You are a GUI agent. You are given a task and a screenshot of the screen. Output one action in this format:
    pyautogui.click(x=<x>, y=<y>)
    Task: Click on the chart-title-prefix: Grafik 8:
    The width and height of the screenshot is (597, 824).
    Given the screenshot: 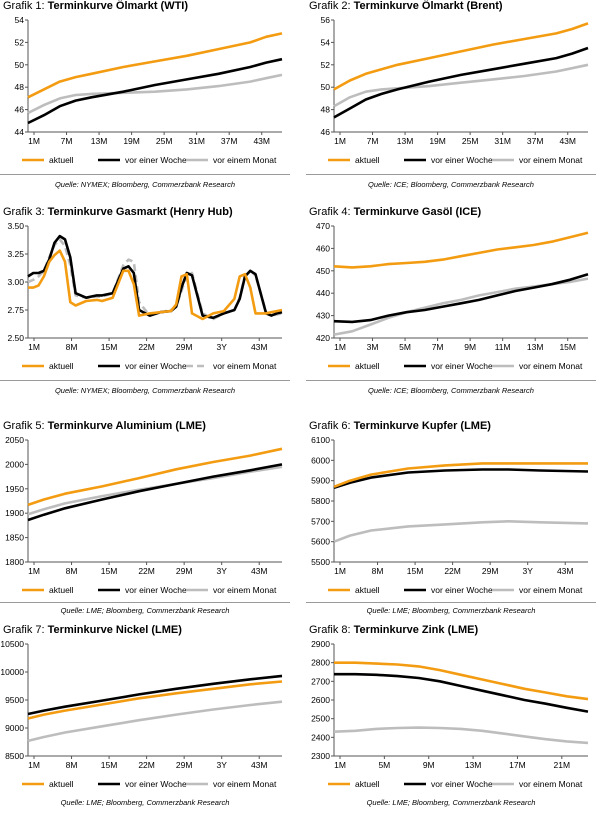 What is the action you would take?
    pyautogui.click(x=330, y=630)
    